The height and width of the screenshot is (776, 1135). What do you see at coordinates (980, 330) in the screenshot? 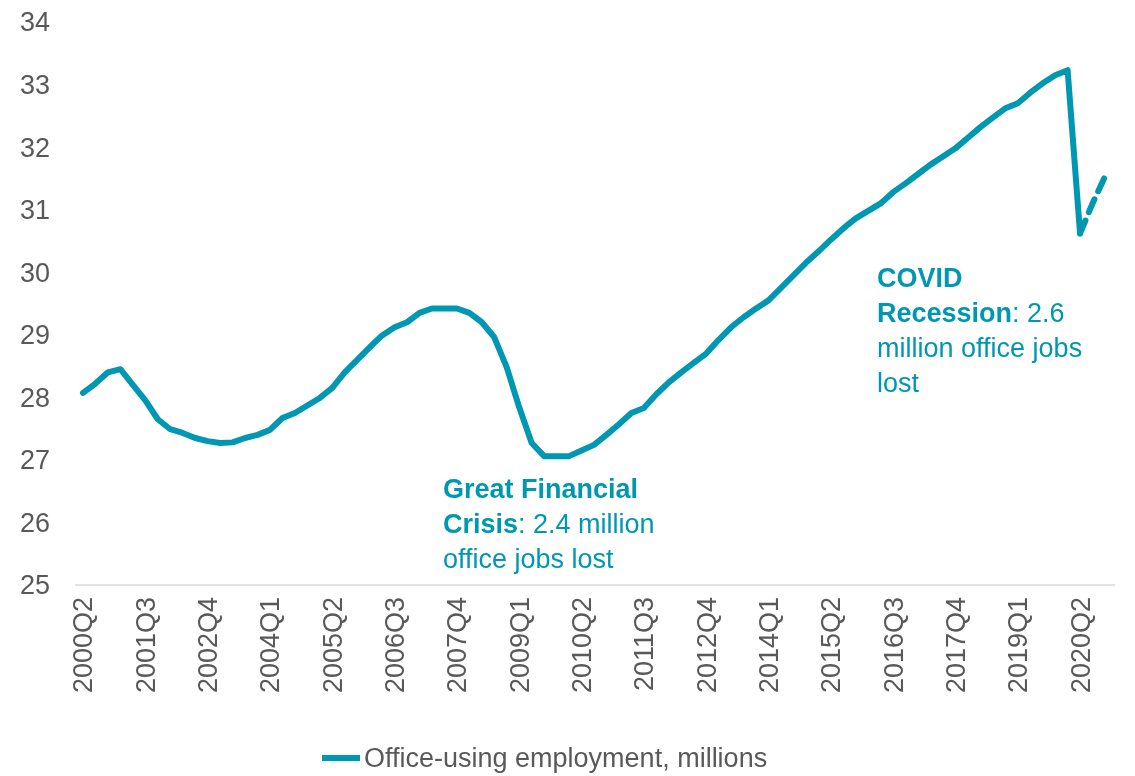
I see `text: COVID Recession: 2.6 million office jobs lost` at bounding box center [980, 330].